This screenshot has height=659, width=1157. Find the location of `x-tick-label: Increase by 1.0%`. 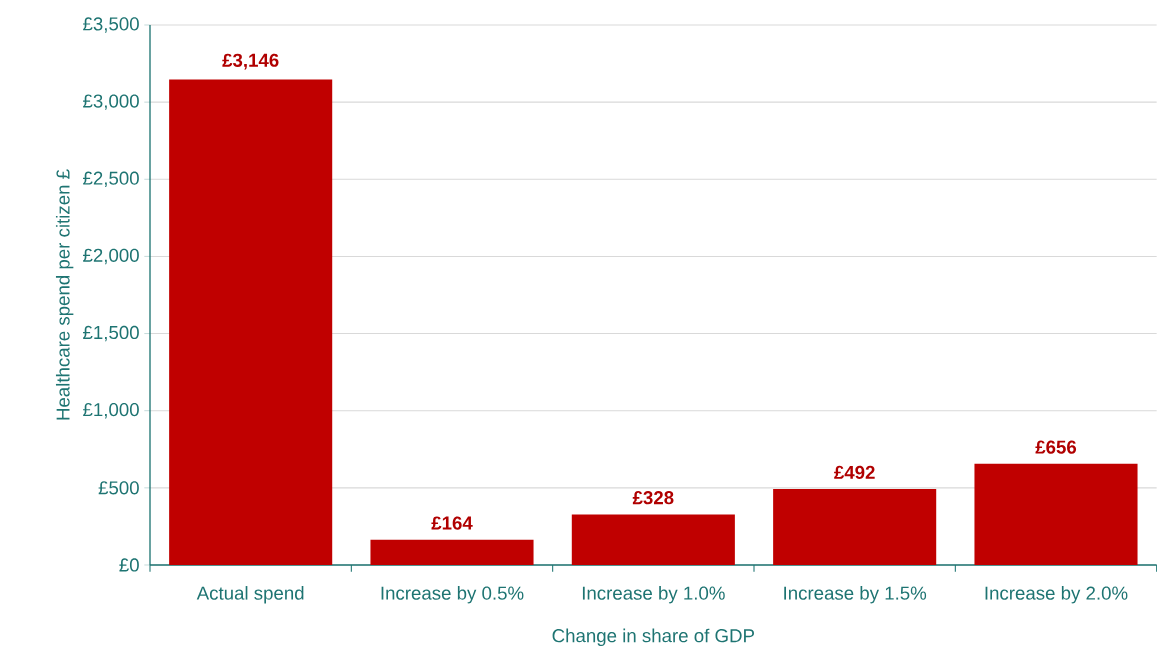

x-tick-label: Increase by 1.0% is located at coordinates (653, 595).